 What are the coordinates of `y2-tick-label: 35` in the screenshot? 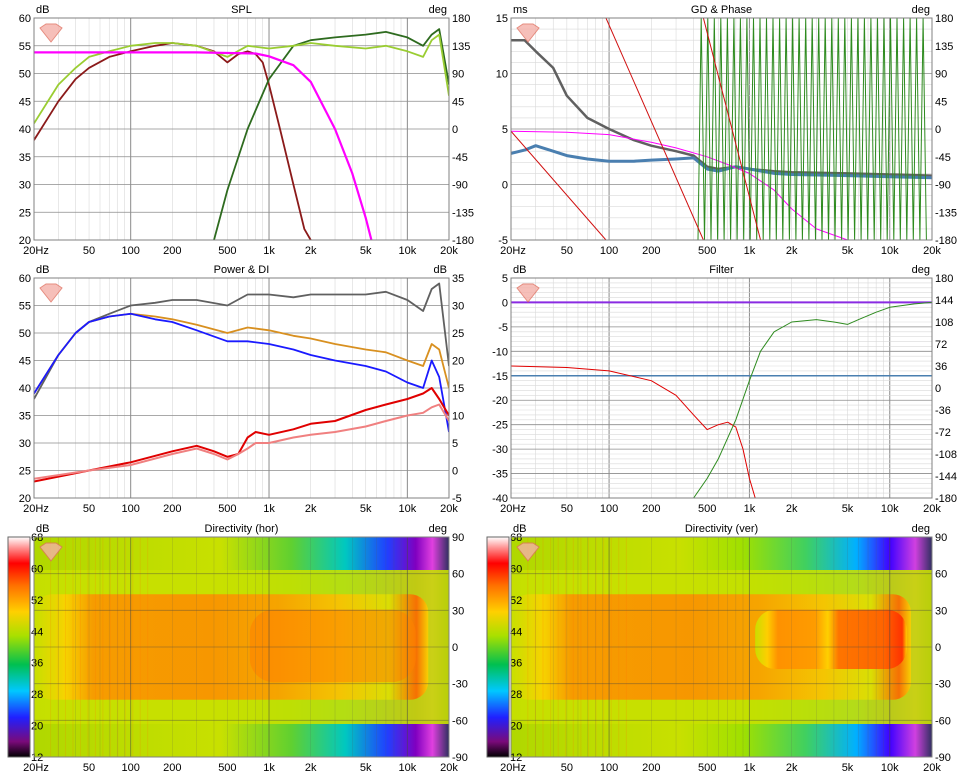 It's located at (458, 279).